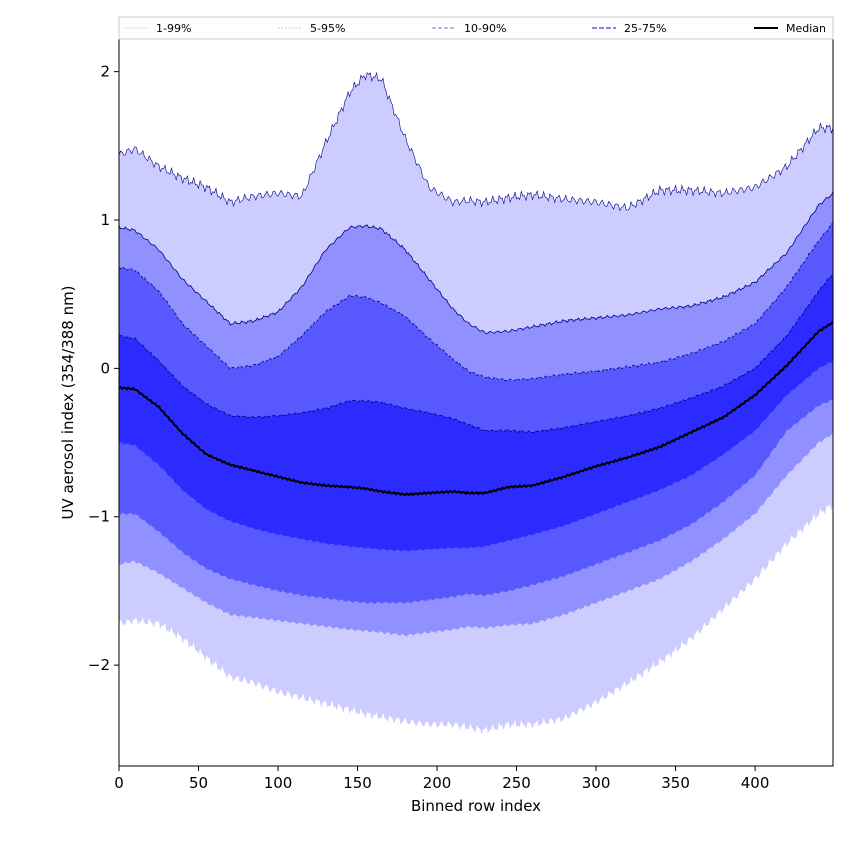 This screenshot has height=850, width=850. I want to click on legend-entry: 25-75%, so click(645, 28).